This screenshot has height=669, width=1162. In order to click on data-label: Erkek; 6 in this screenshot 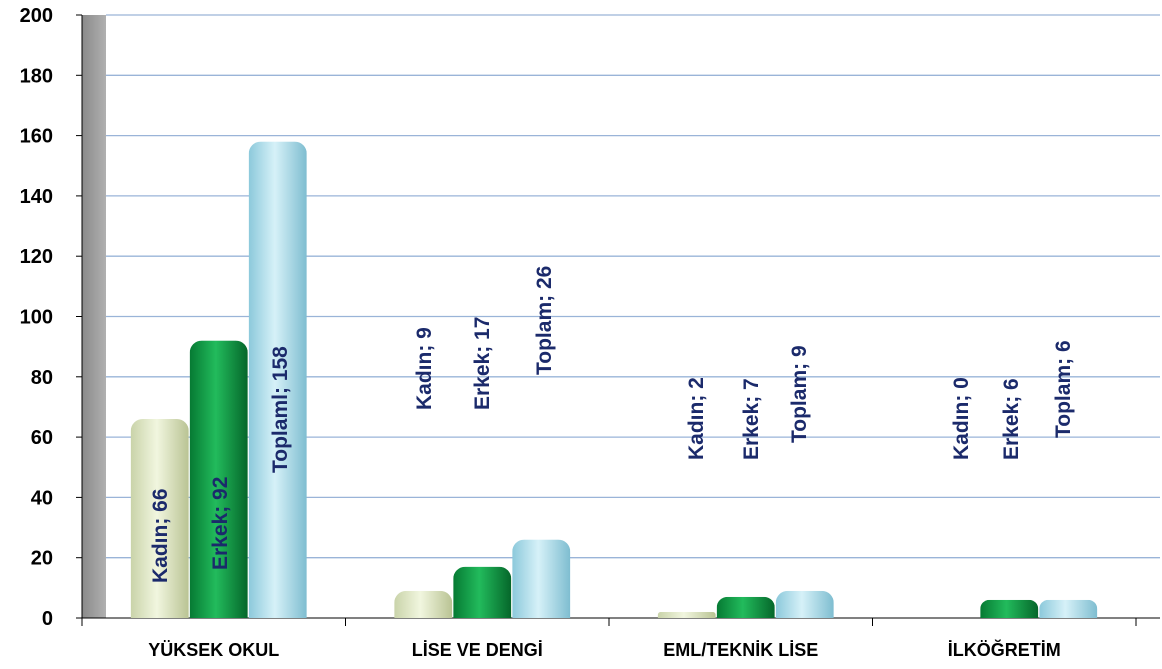, I will do `click(1011, 419)`.